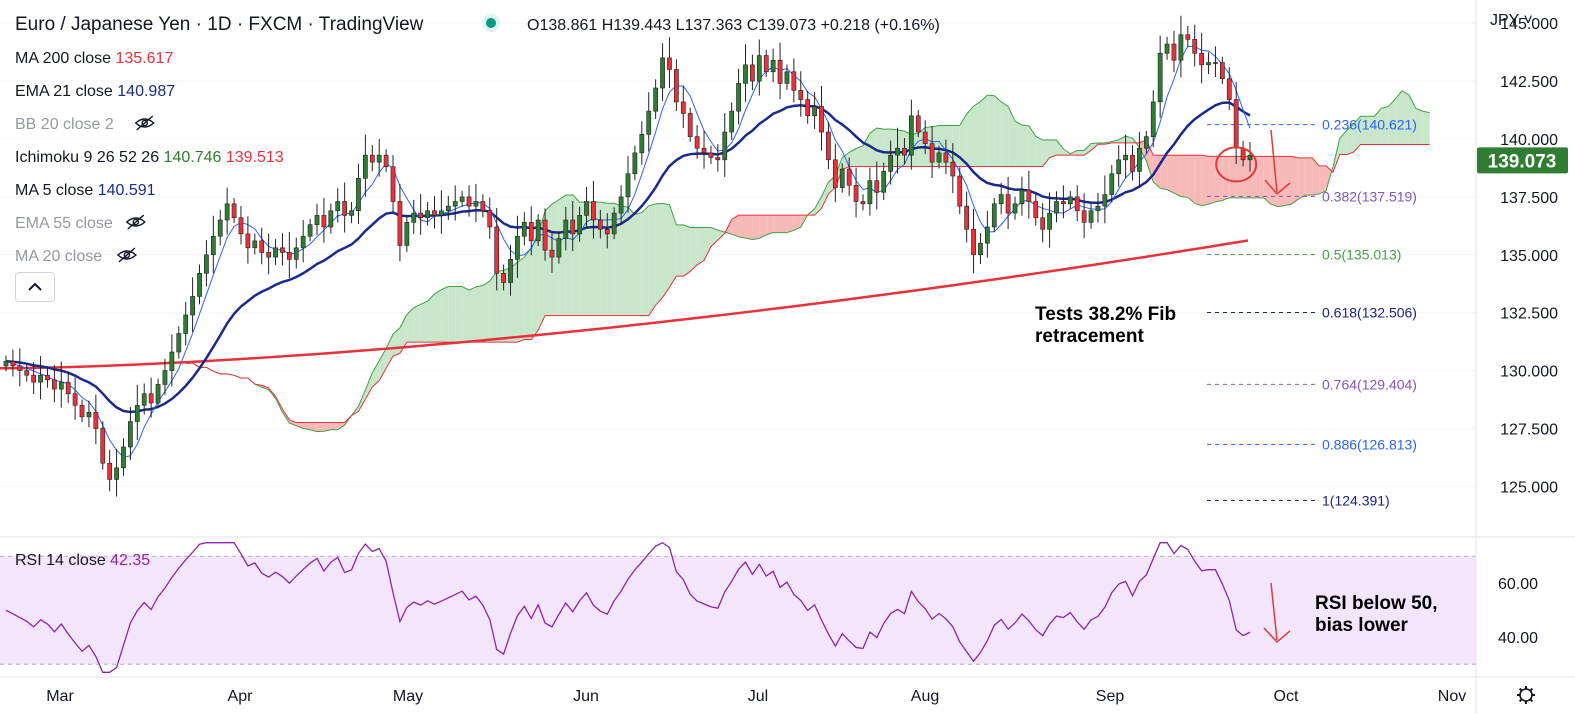 The image size is (1575, 714). I want to click on collapse-legend-button, so click(35, 287).